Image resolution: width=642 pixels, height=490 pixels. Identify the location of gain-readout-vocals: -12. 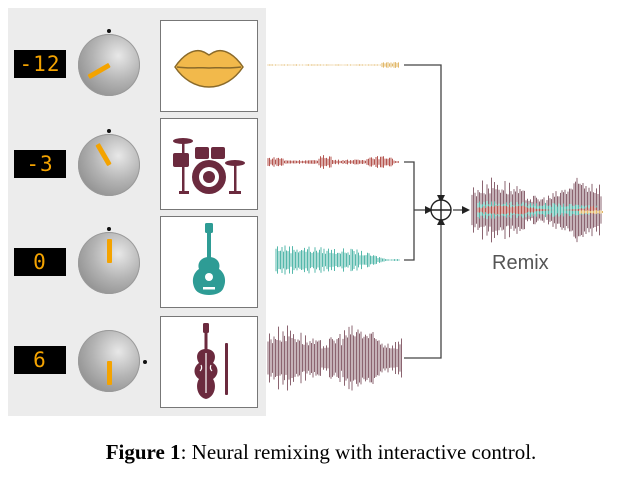
(40, 64).